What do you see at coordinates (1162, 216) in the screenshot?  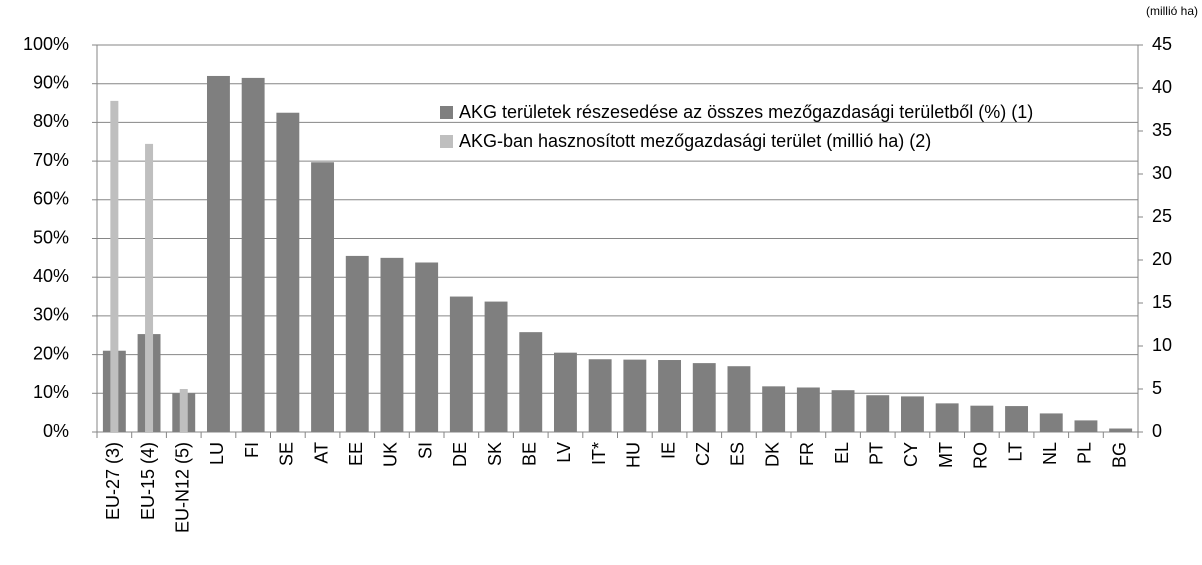 I see `y2-tick-label: 25` at bounding box center [1162, 216].